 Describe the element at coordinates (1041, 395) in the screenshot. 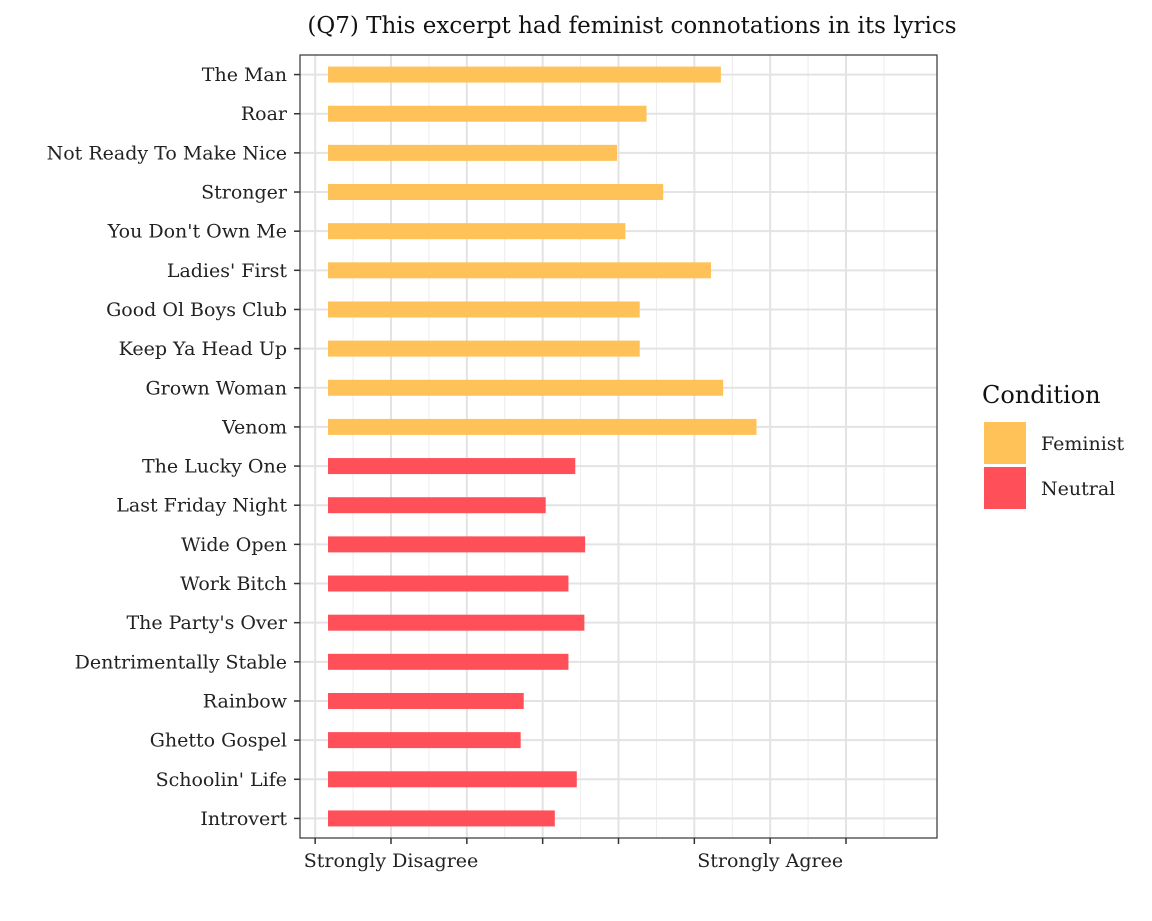

I see `legend-title: Condition` at that location.